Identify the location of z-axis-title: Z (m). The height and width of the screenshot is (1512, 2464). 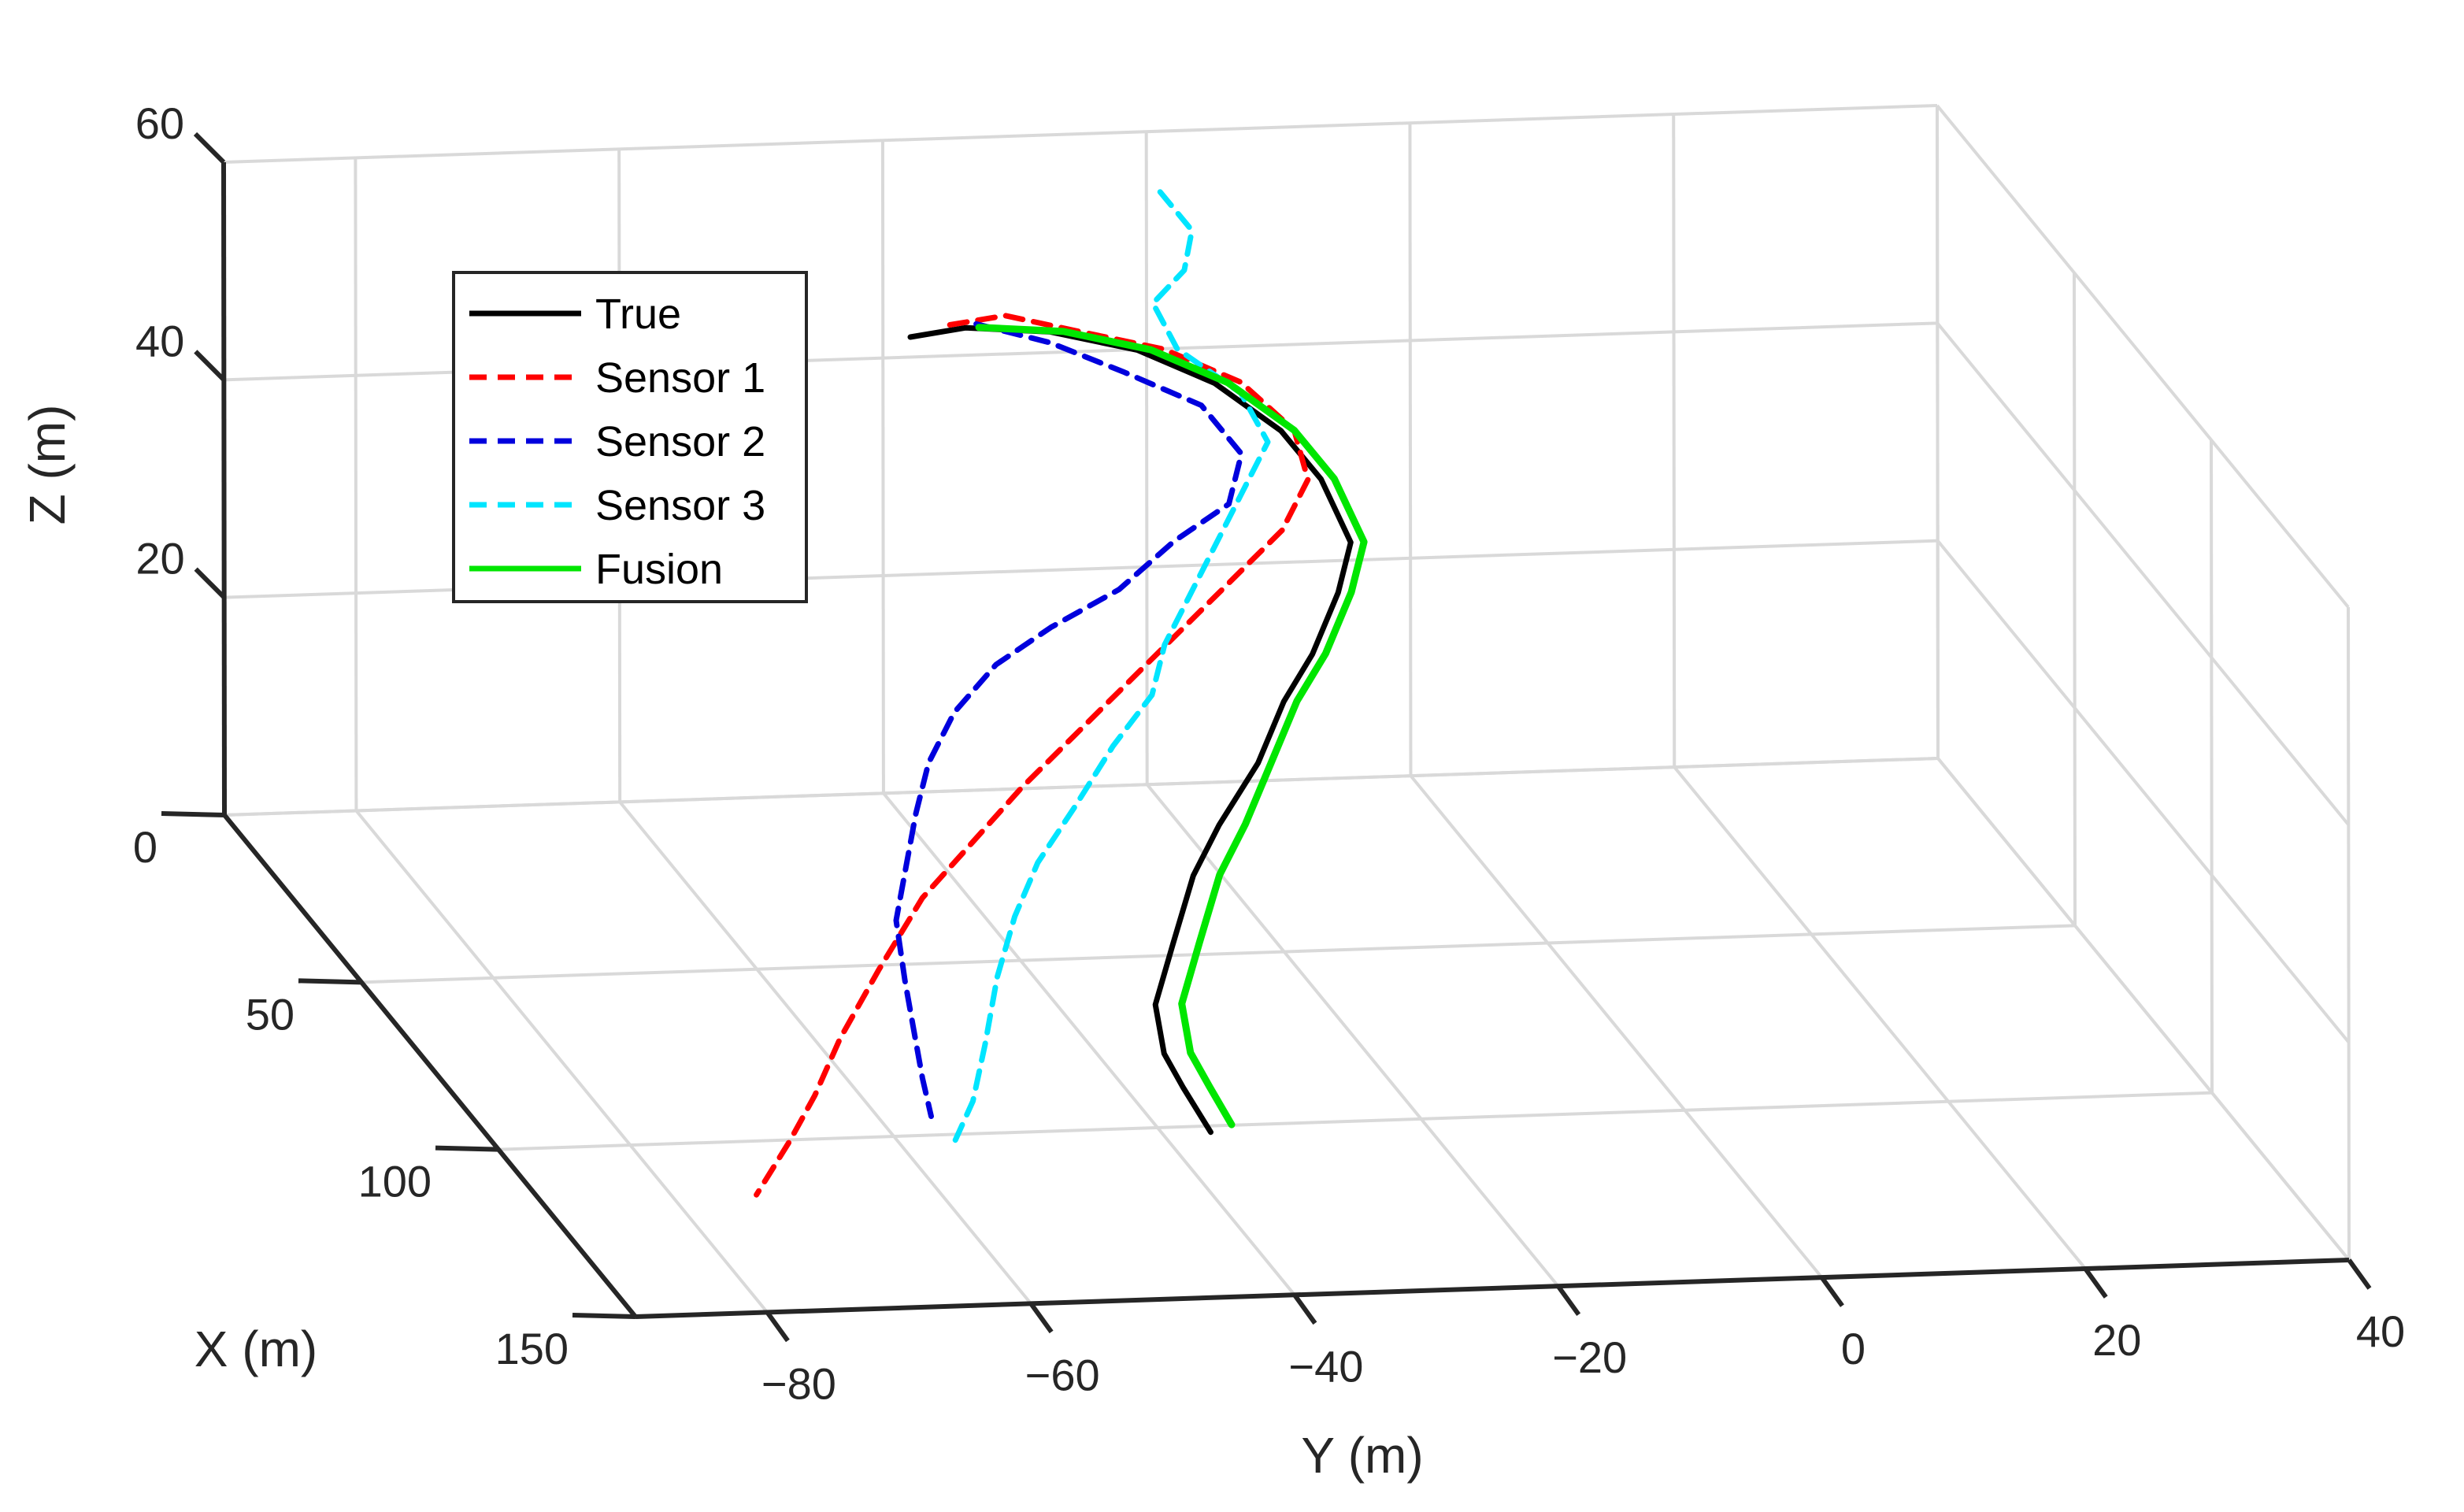
(47, 465).